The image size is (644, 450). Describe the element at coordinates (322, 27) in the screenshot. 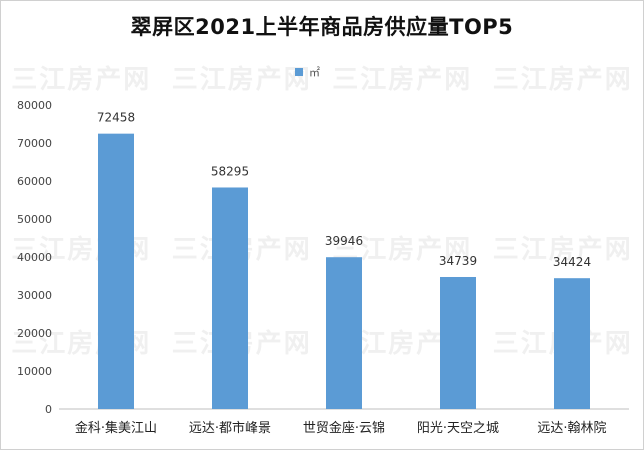

I see `chart-title: 翠屏区2021上半年商品房供应量TOP5` at that location.